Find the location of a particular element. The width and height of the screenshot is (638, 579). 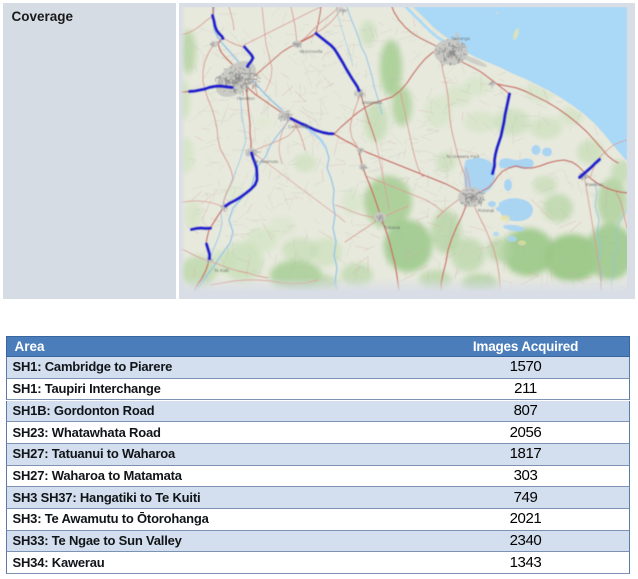

svg-text: Te Awamutu is located at coordinates (266, 161).